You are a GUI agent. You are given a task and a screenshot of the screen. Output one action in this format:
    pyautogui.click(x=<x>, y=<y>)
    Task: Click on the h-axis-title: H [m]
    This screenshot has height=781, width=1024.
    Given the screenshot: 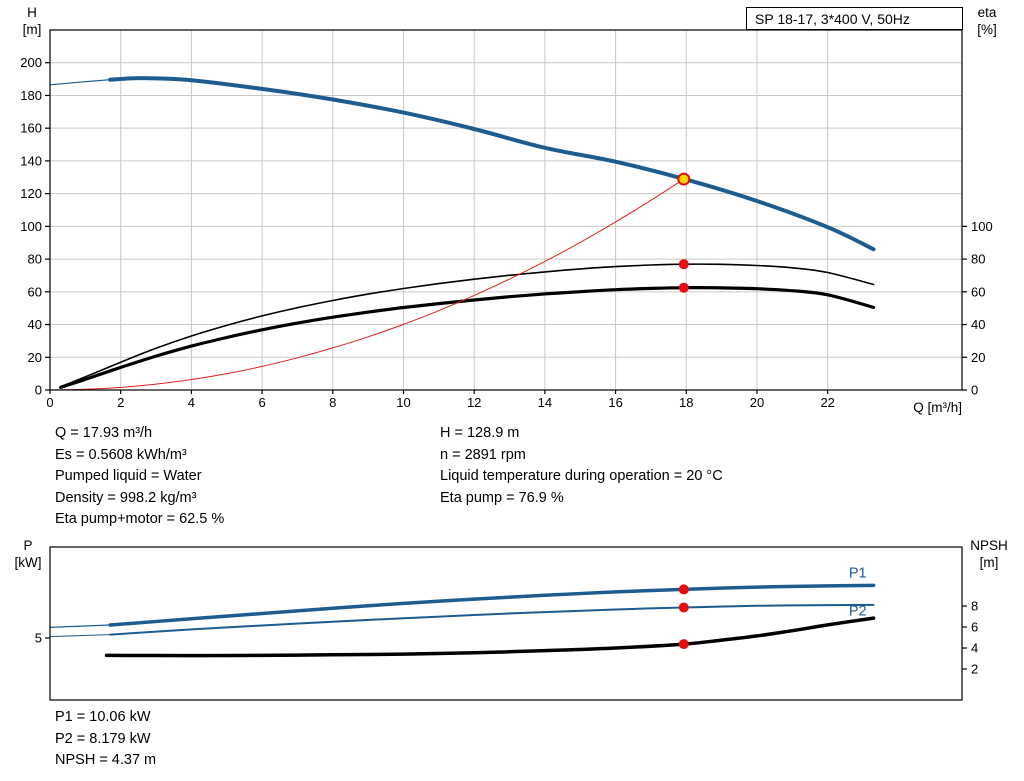 What is the action you would take?
    pyautogui.click(x=32, y=21)
    